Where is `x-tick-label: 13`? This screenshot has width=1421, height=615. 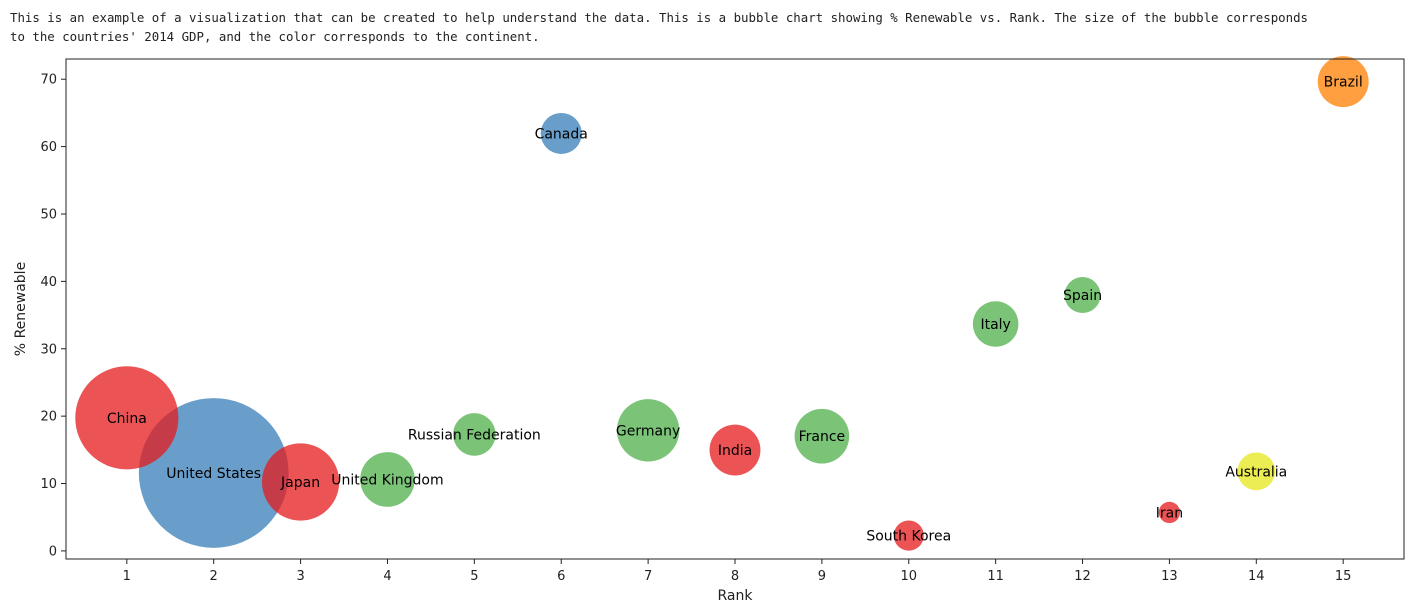 x-tick-label: 13 is located at coordinates (1169, 576).